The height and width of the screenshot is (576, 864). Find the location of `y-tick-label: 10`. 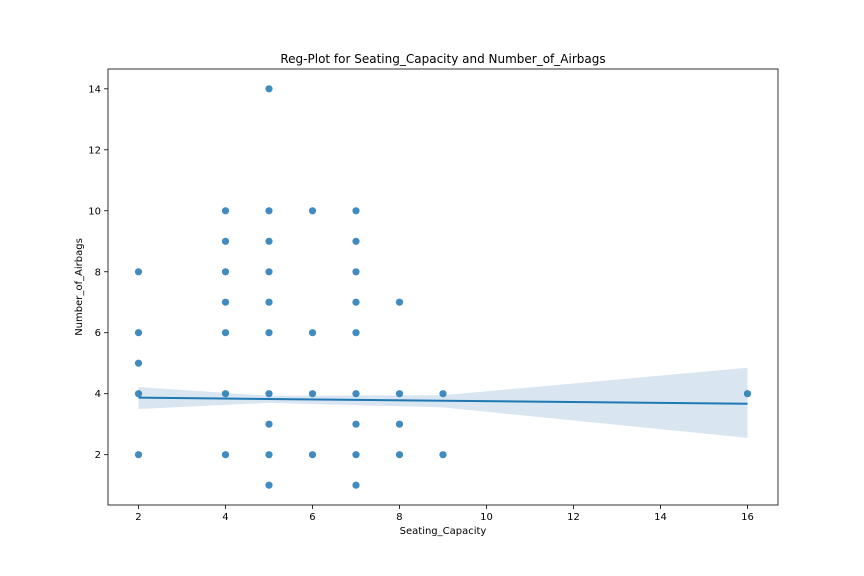

y-tick-label: 10 is located at coordinates (94, 211).